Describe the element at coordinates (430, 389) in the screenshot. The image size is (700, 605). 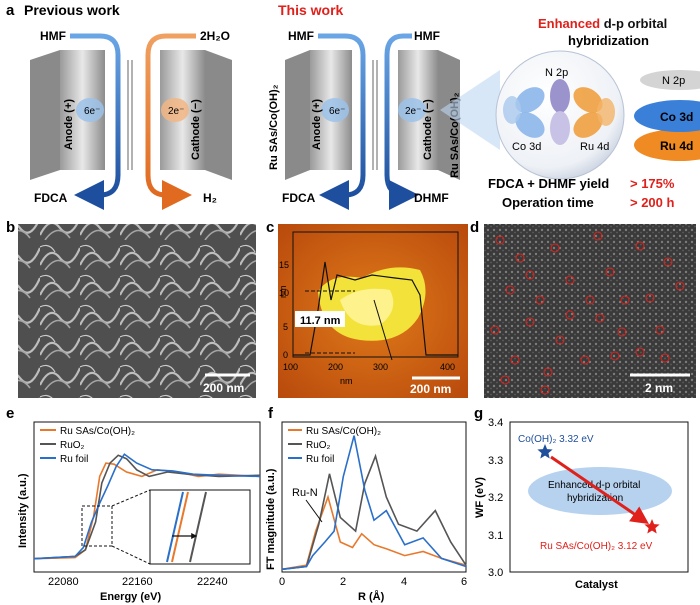
I see `afm-scale-label: 200 nm` at that location.